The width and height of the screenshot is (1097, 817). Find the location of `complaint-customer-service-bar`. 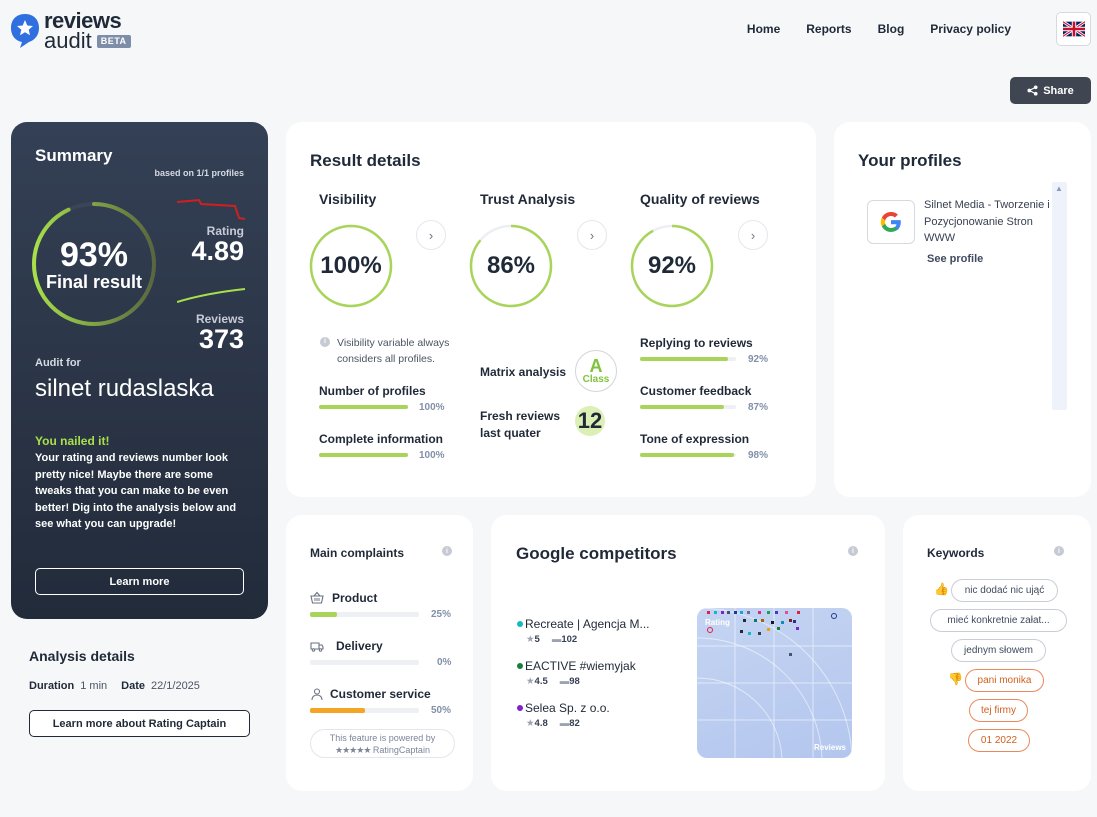

complaint-customer-service-bar is located at coordinates (364, 710).